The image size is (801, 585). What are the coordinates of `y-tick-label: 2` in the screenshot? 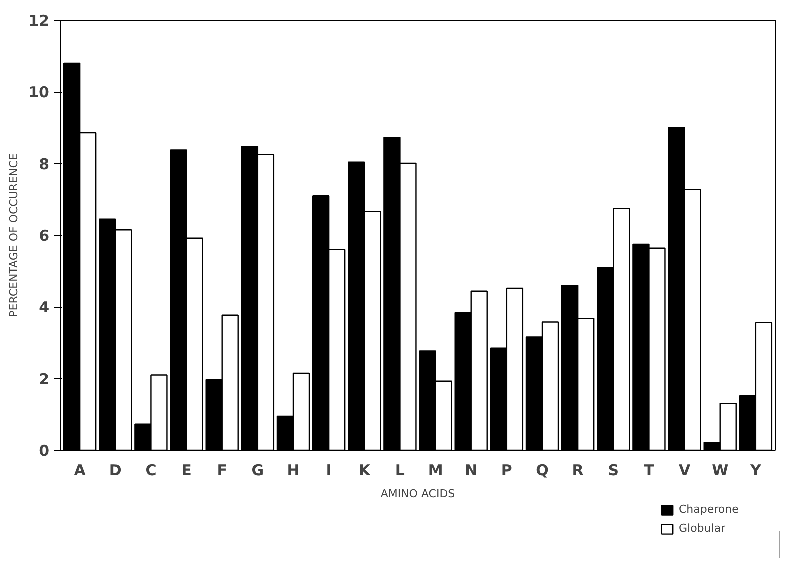 It's located at (44, 379).